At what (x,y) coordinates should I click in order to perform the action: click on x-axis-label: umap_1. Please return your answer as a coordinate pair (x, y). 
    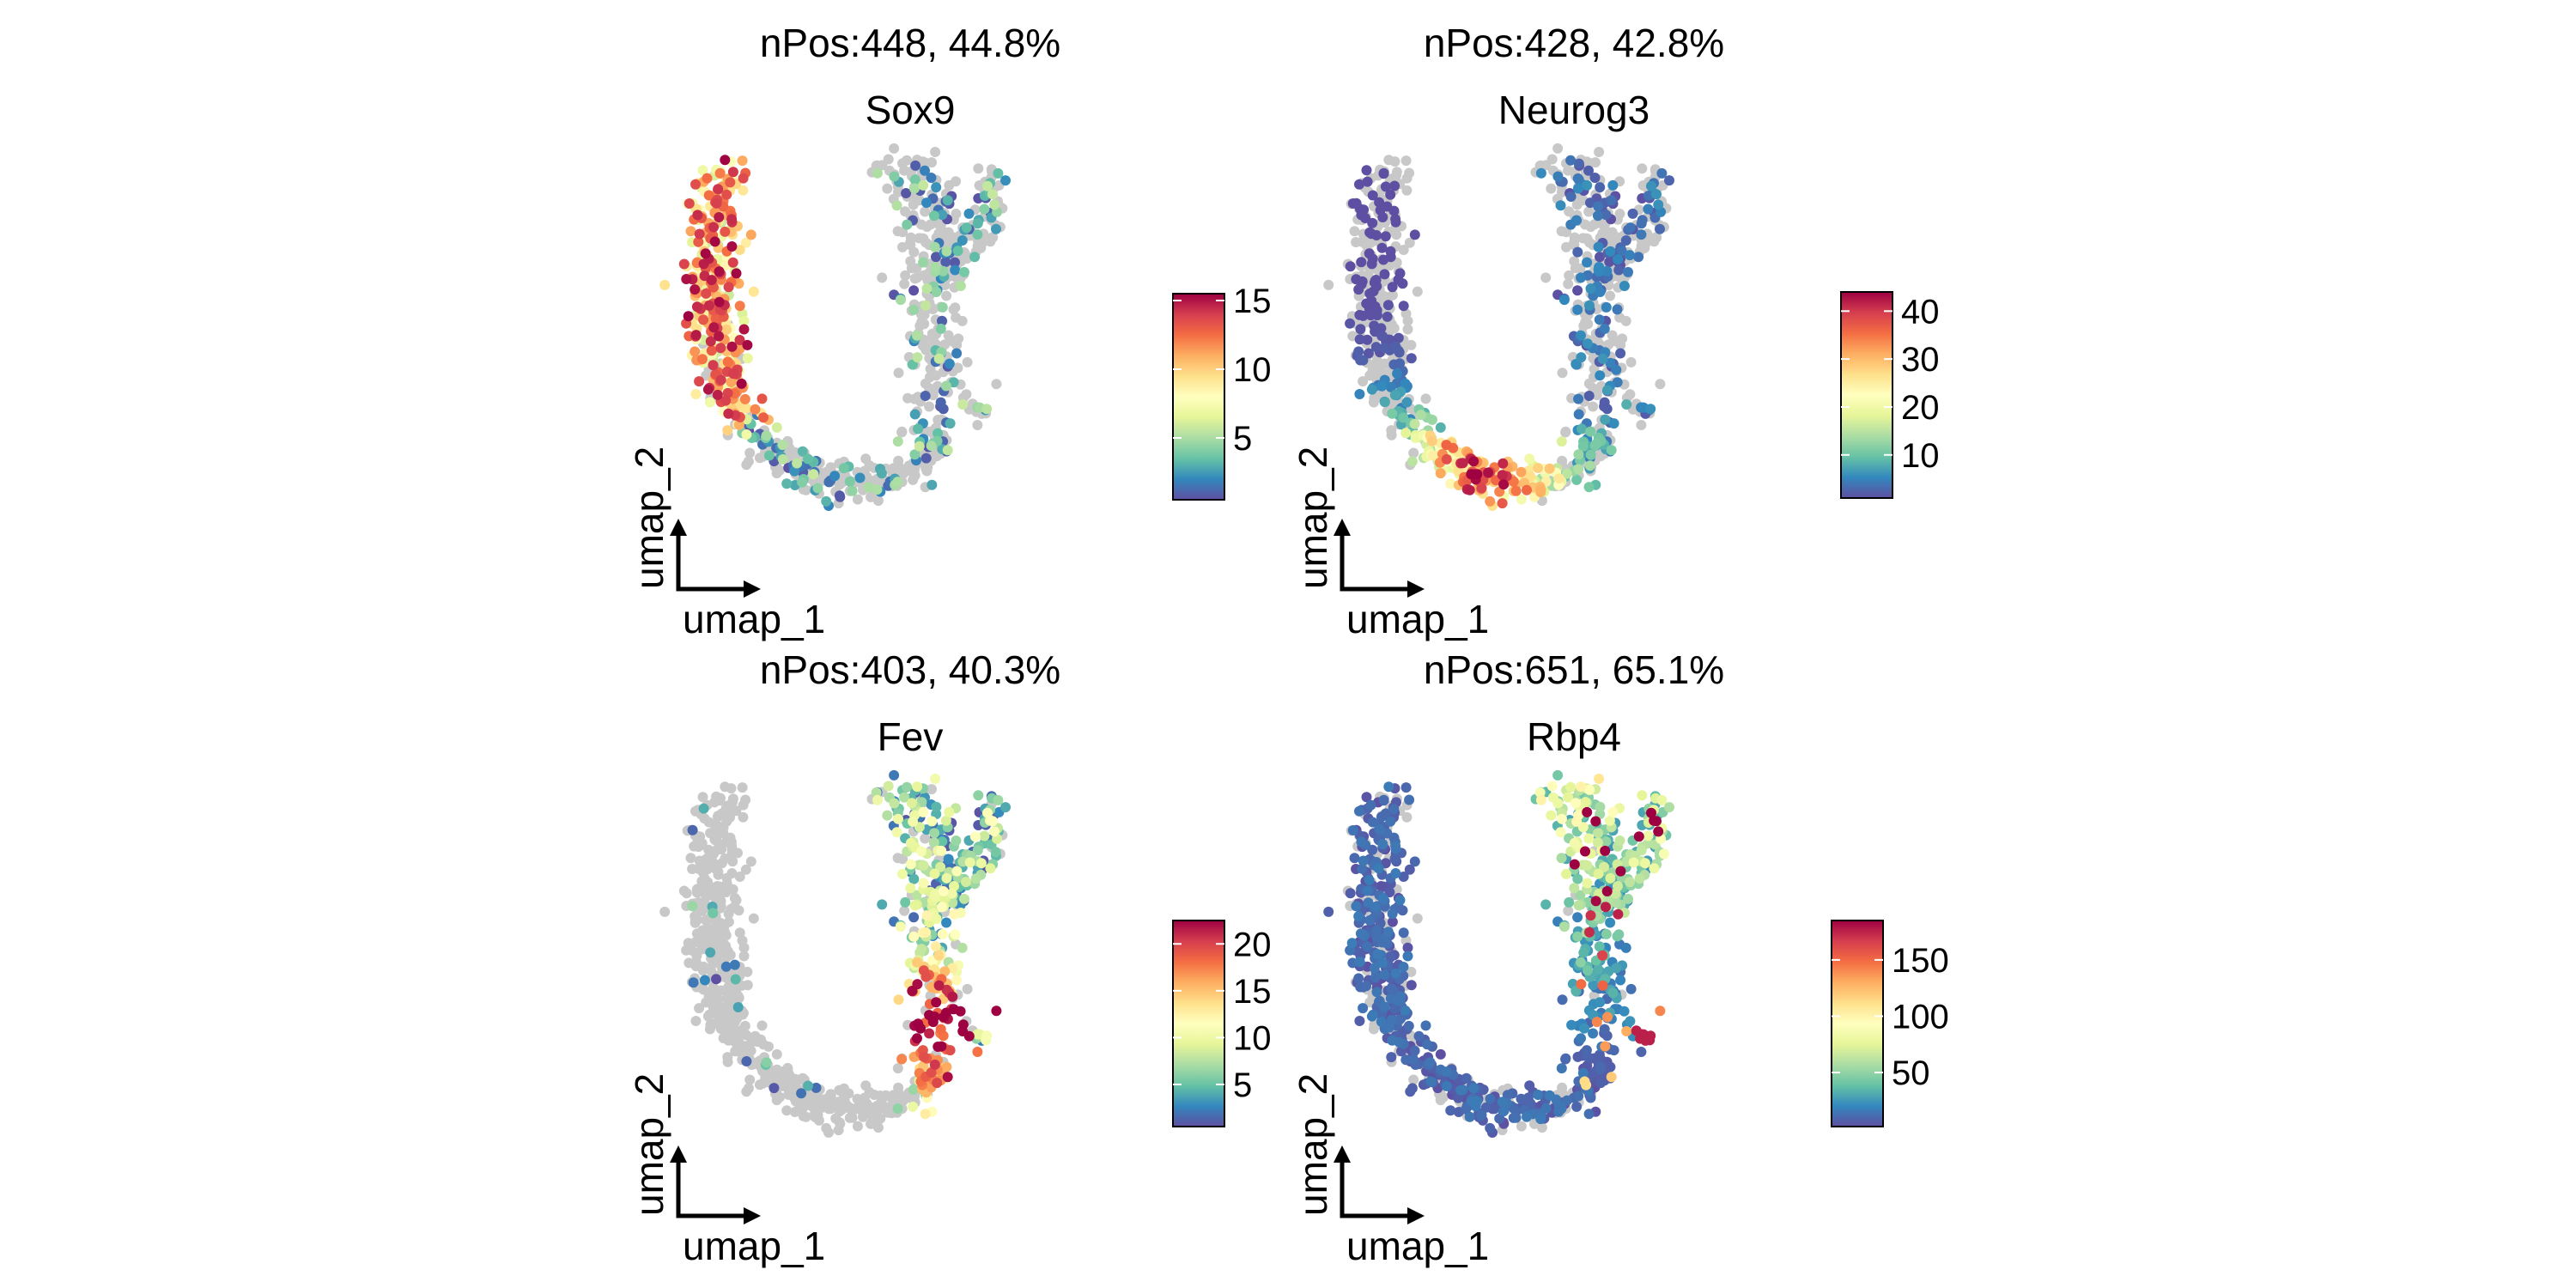
    Looking at the image, I should click on (754, 619).